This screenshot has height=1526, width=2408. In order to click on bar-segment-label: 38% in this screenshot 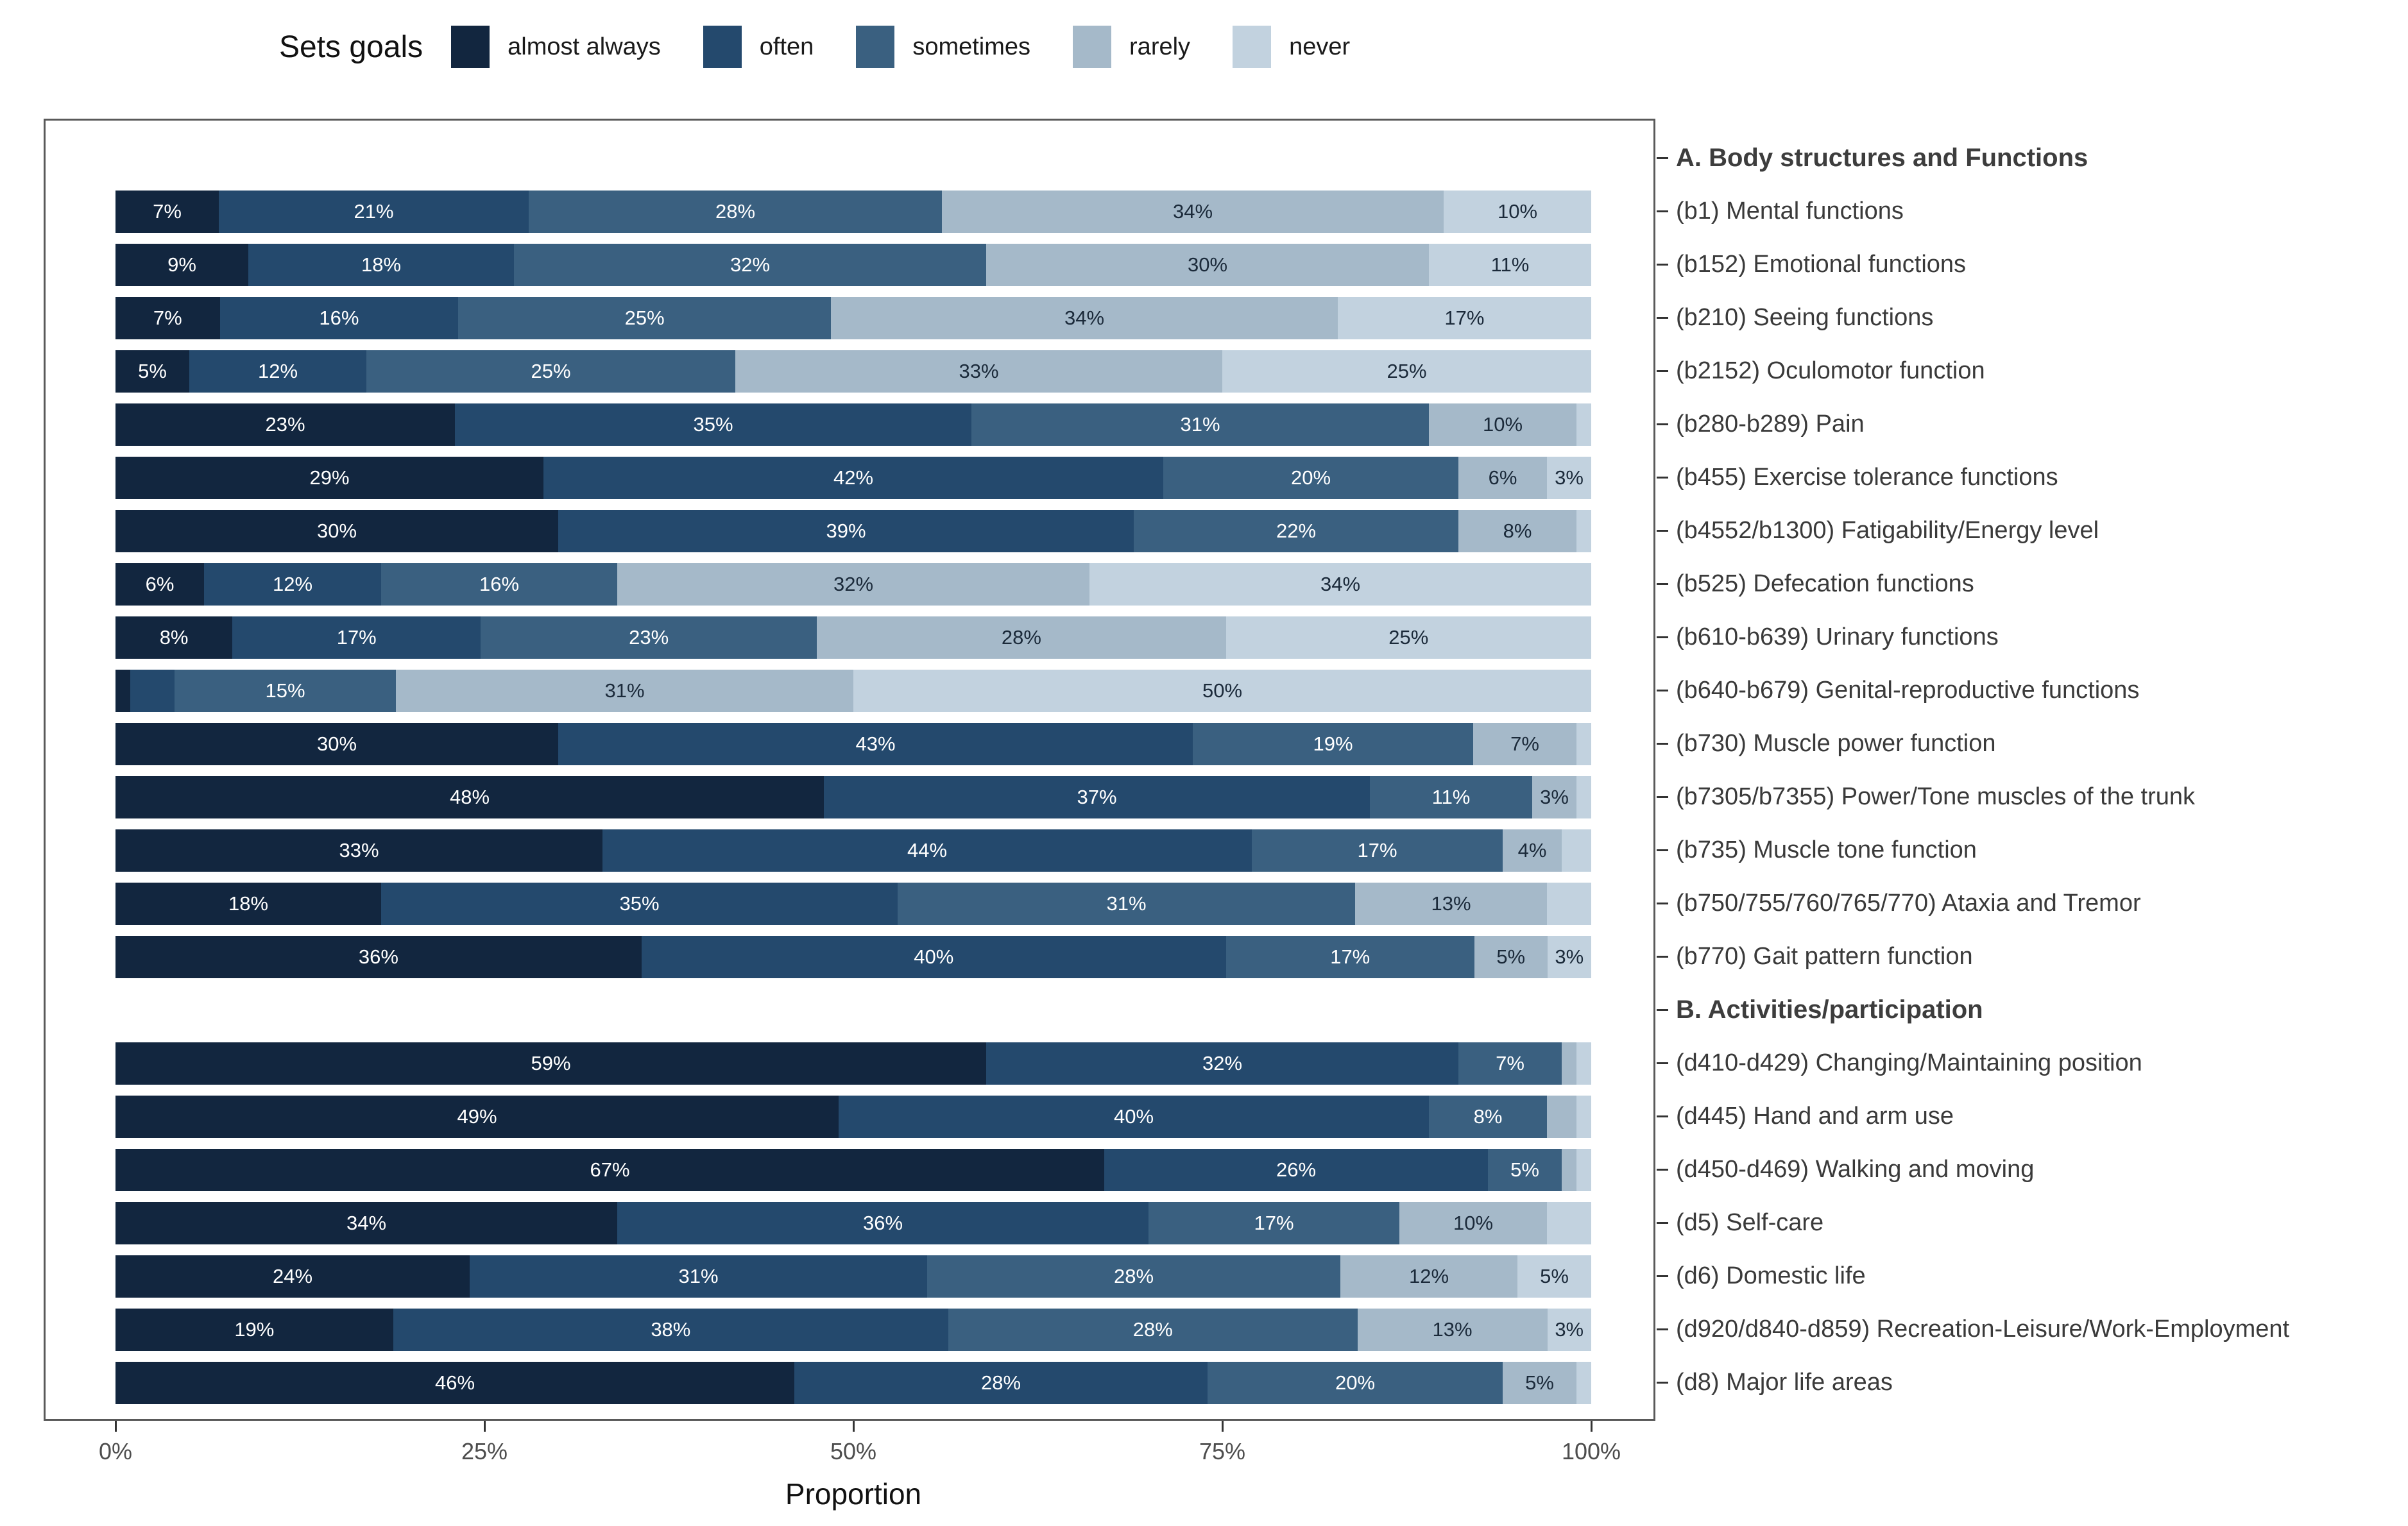, I will do `click(671, 1329)`.